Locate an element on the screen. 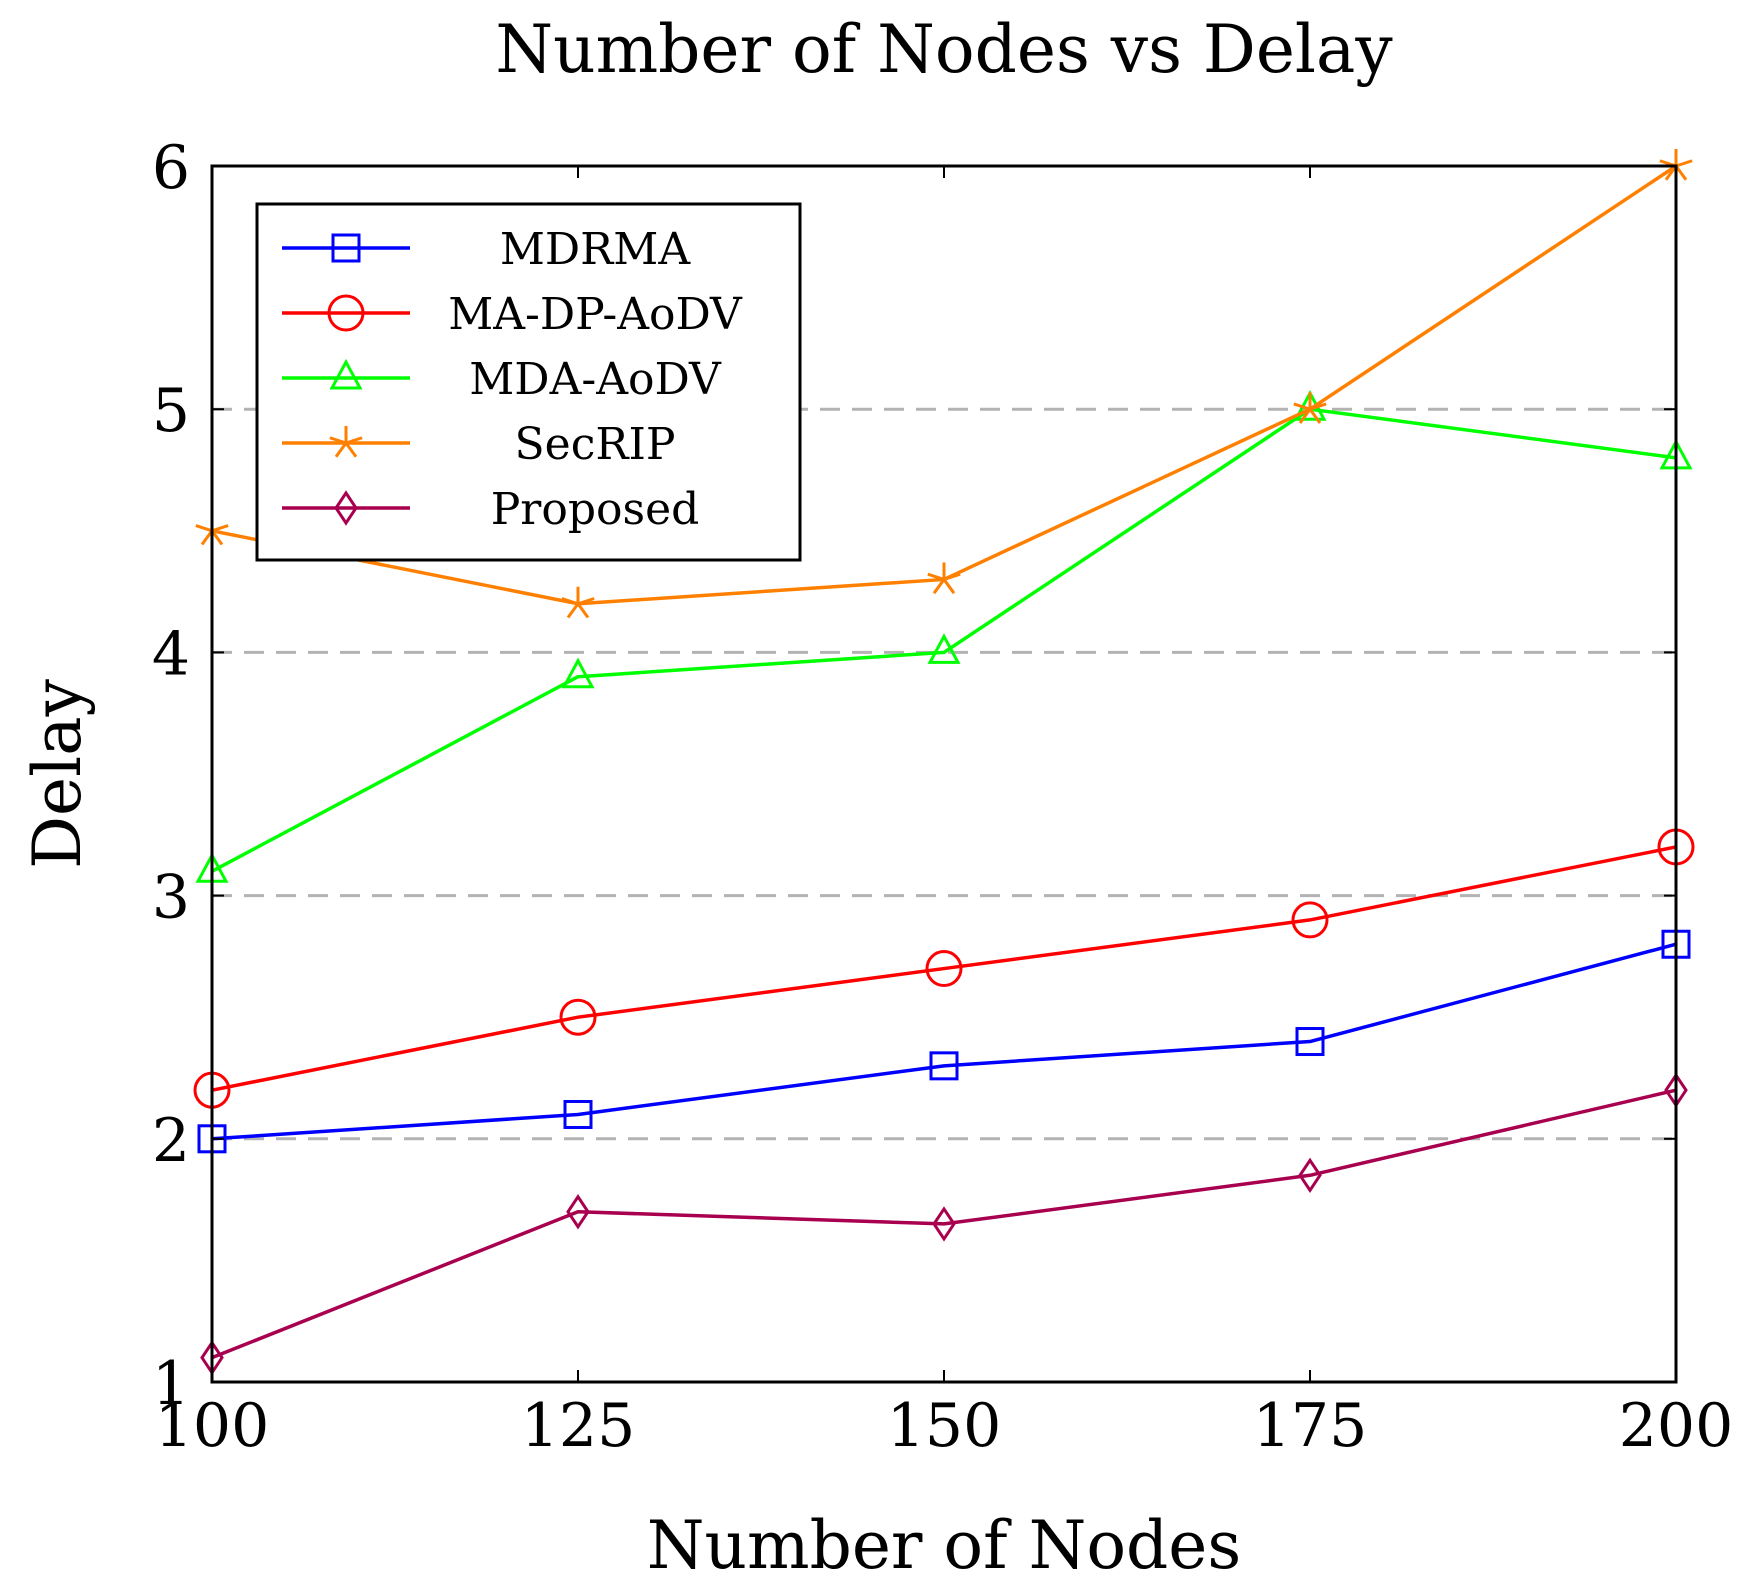 The image size is (1738, 1583). legend-marker-secrip is located at coordinates (346, 442).